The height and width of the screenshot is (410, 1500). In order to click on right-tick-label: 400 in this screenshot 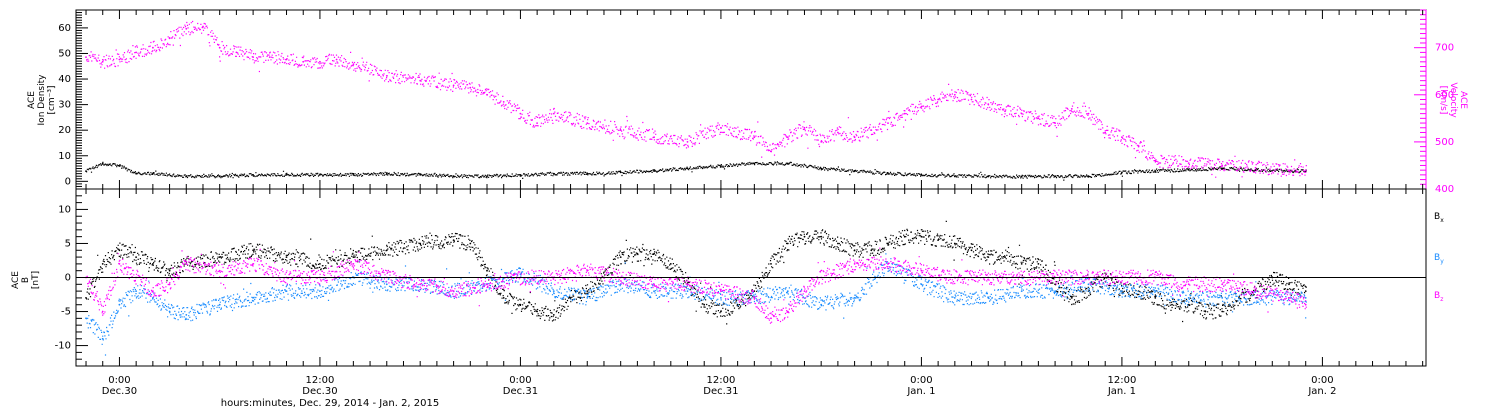, I will do `click(1444, 189)`.